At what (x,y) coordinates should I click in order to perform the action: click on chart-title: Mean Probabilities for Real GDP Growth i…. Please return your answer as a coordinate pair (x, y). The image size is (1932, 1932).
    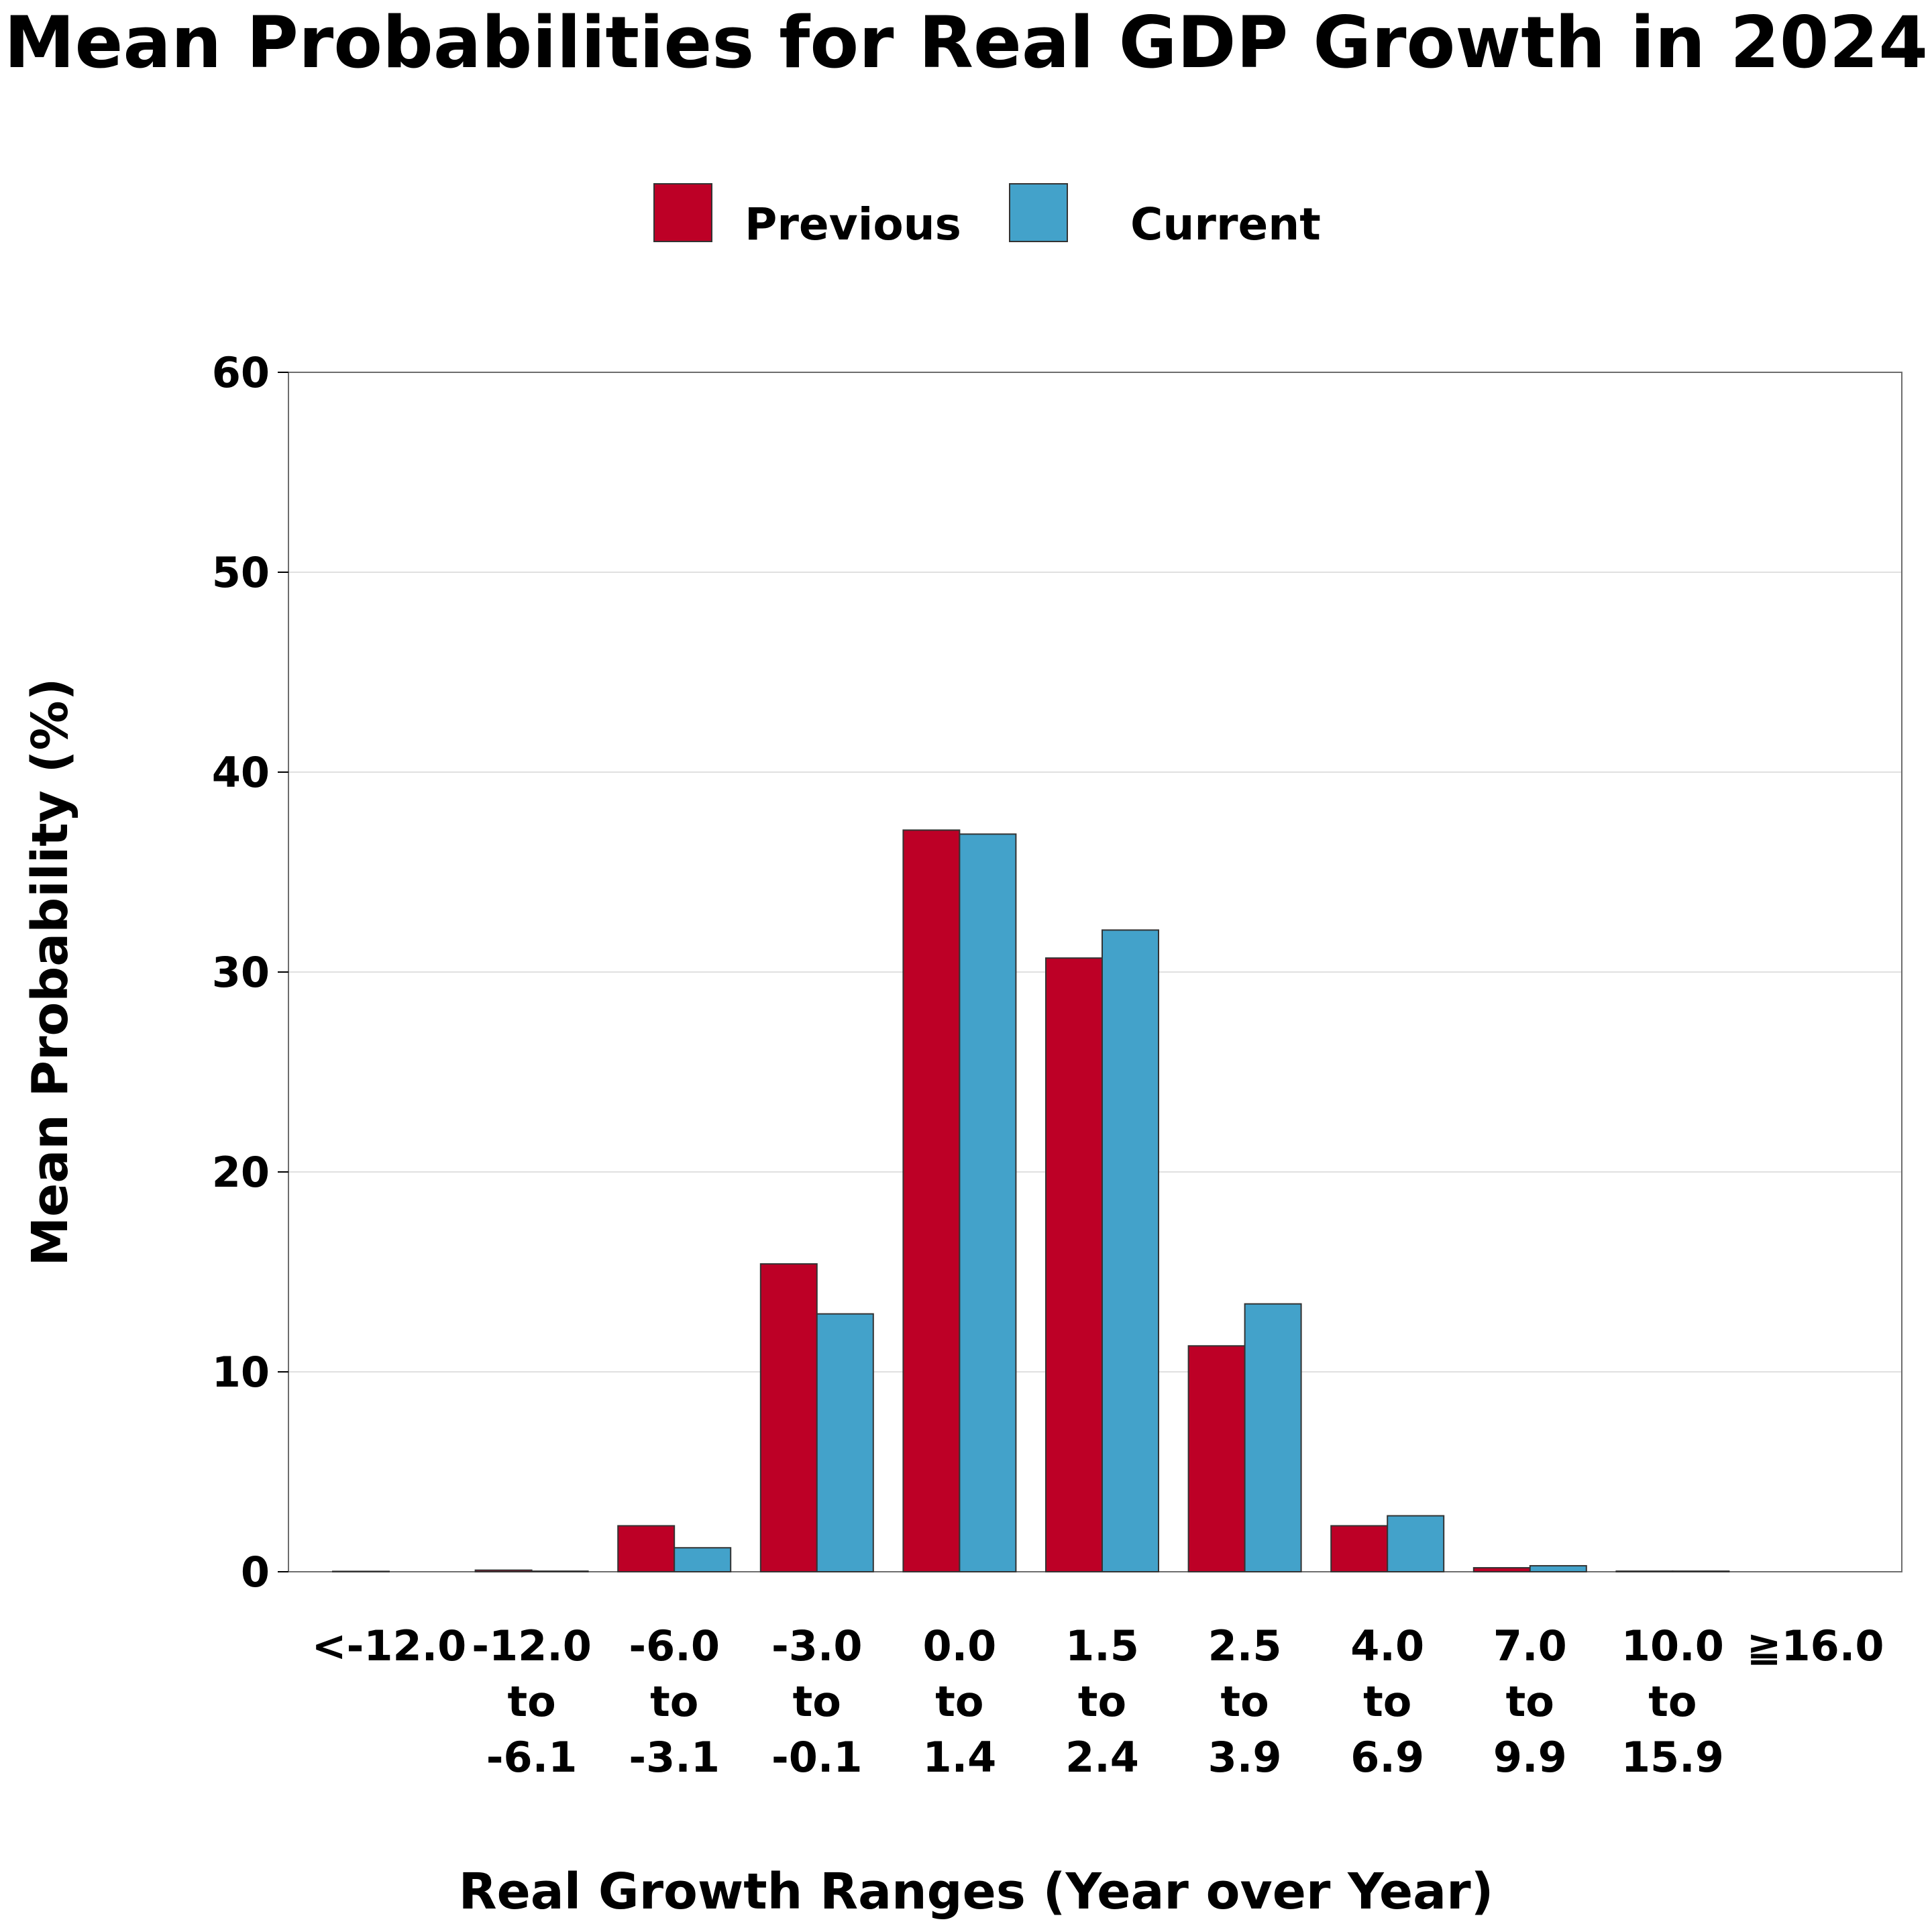
    Looking at the image, I should click on (966, 42).